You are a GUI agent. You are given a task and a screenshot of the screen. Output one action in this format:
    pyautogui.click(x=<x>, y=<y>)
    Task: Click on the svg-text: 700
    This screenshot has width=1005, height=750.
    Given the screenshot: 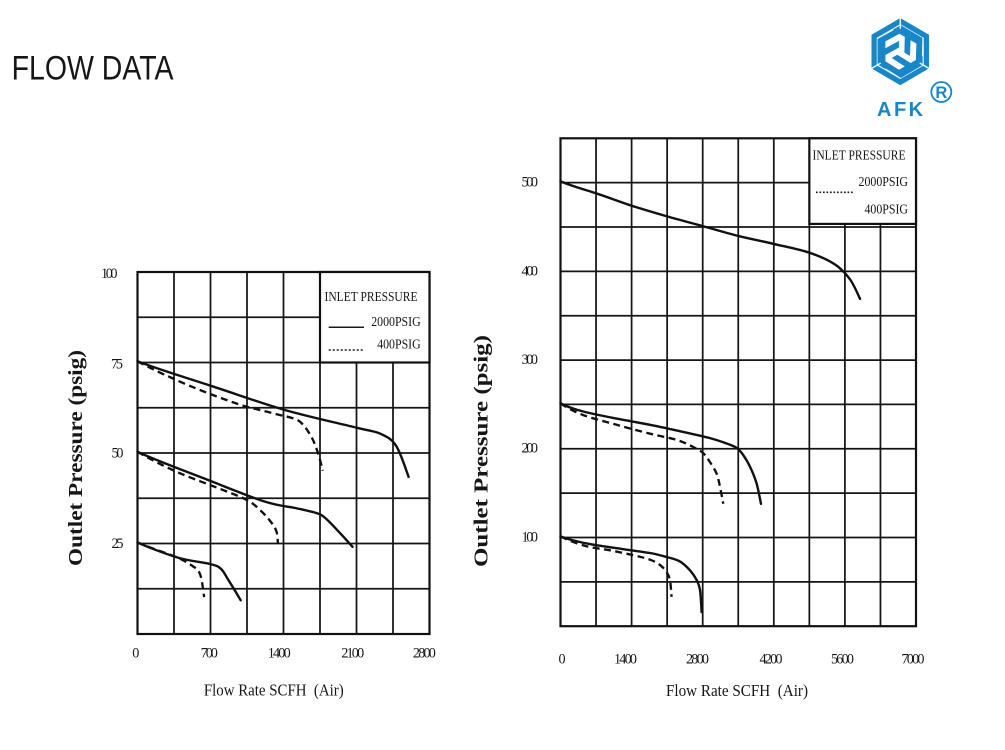 What is the action you would take?
    pyautogui.click(x=209, y=654)
    